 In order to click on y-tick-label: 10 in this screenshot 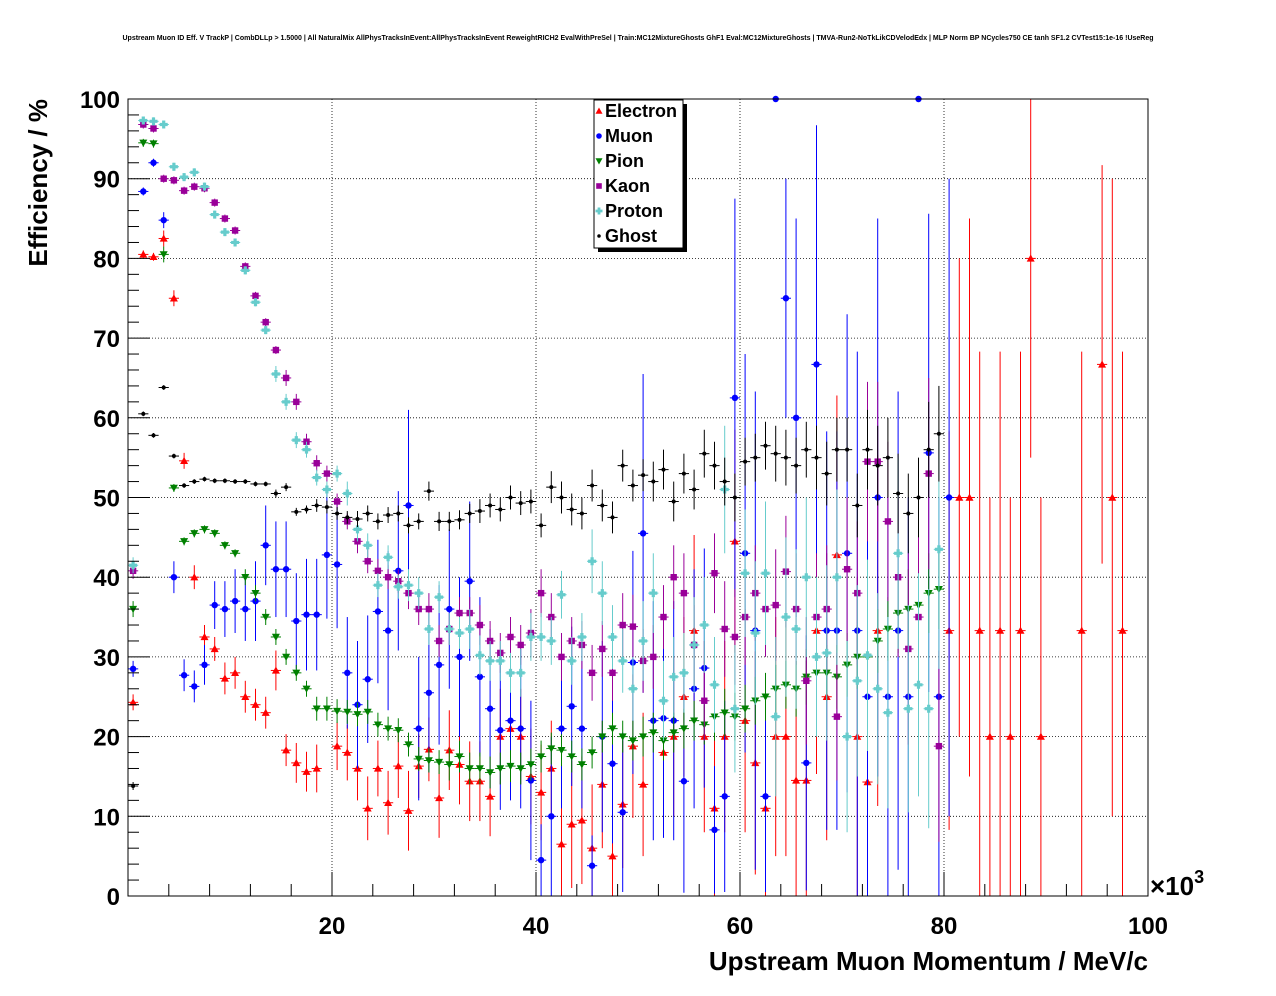, I will do `click(106, 817)`.